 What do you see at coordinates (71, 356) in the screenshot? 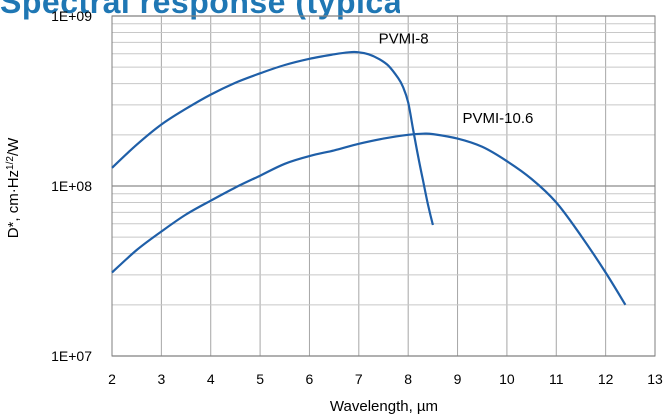
I see `y-tick-label: 1E+07` at bounding box center [71, 356].